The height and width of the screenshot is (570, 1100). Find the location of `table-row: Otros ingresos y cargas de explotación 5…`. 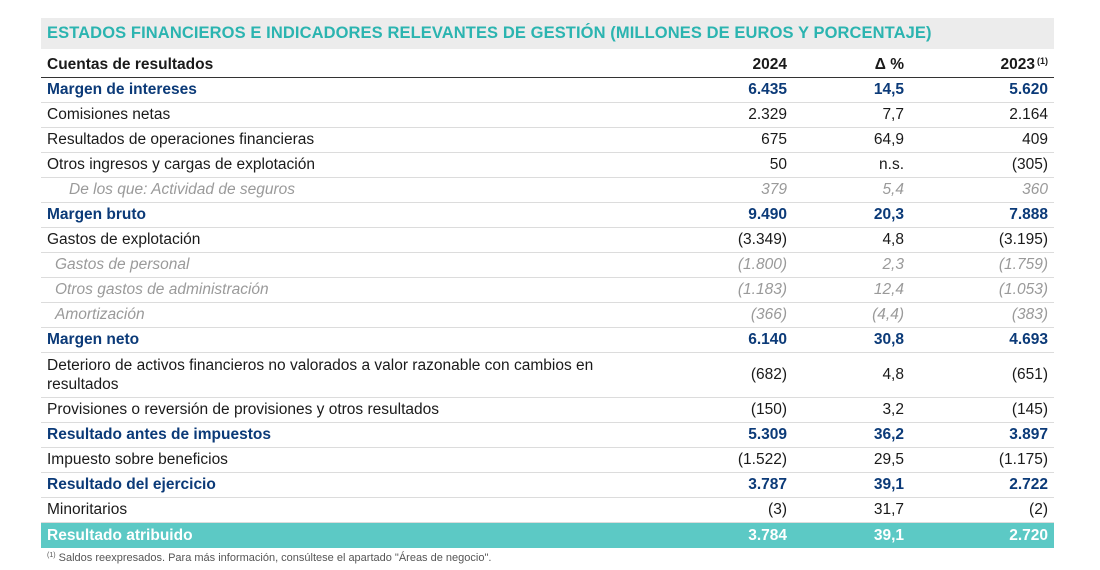

table-row: Otros ingresos y cargas de explotación 5… is located at coordinates (547, 165).